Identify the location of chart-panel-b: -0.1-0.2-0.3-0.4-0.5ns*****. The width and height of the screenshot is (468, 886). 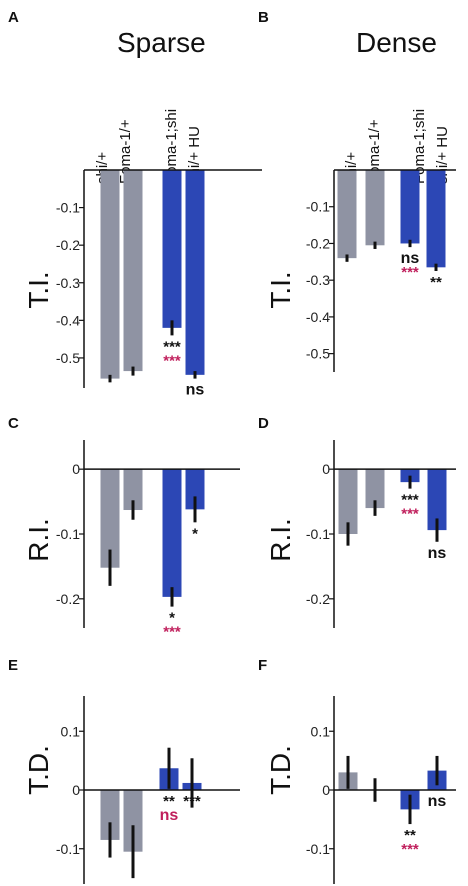
(381, 270).